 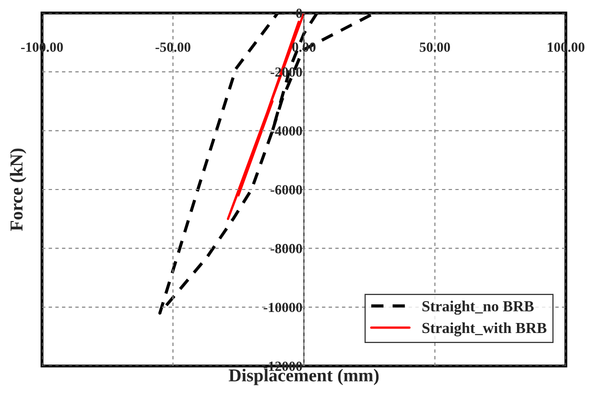 What do you see at coordinates (283, 307) in the screenshot?
I see `y-tick-label: -10000` at bounding box center [283, 307].